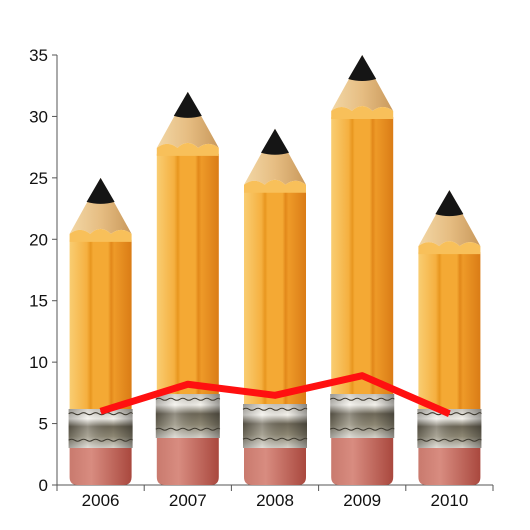 The image size is (530, 530). I want to click on y-tick-label: 10, so click(38, 362).